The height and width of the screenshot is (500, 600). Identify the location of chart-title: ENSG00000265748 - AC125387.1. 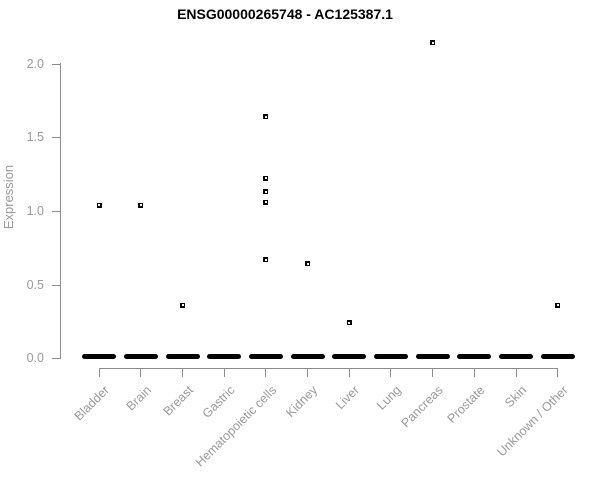
(285, 14).